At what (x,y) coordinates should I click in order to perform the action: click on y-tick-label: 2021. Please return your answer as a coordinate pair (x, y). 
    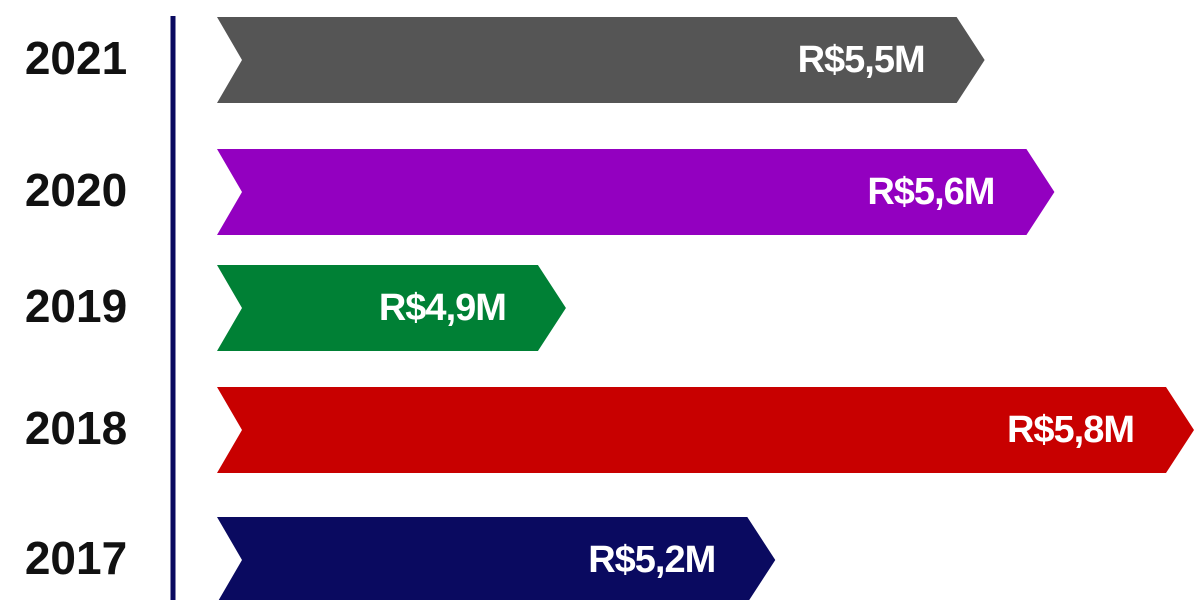
    Looking at the image, I should click on (76, 58).